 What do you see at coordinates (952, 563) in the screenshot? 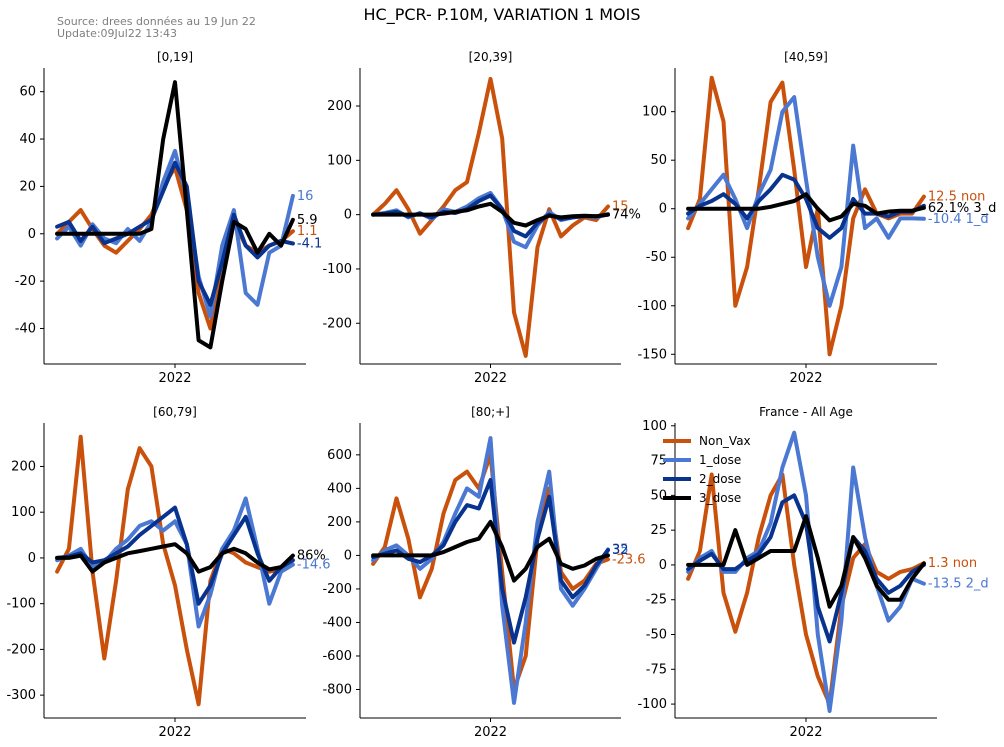
I see `end-value-label: 1.3 non` at bounding box center [952, 563].